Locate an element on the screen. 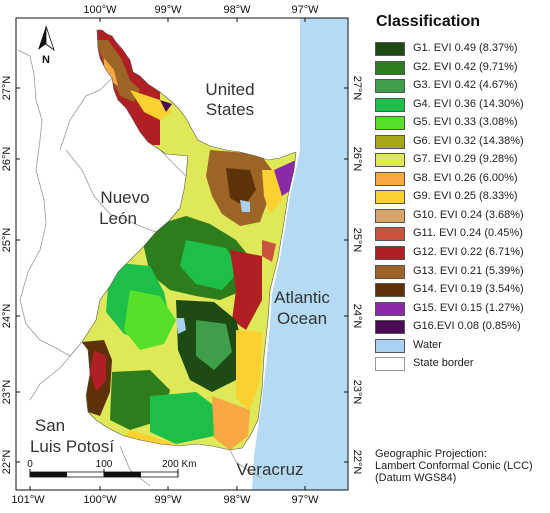 This screenshot has width=550, height=513. legend-label: G2. EVI 0.42 (9.71%) is located at coordinates (465, 66).